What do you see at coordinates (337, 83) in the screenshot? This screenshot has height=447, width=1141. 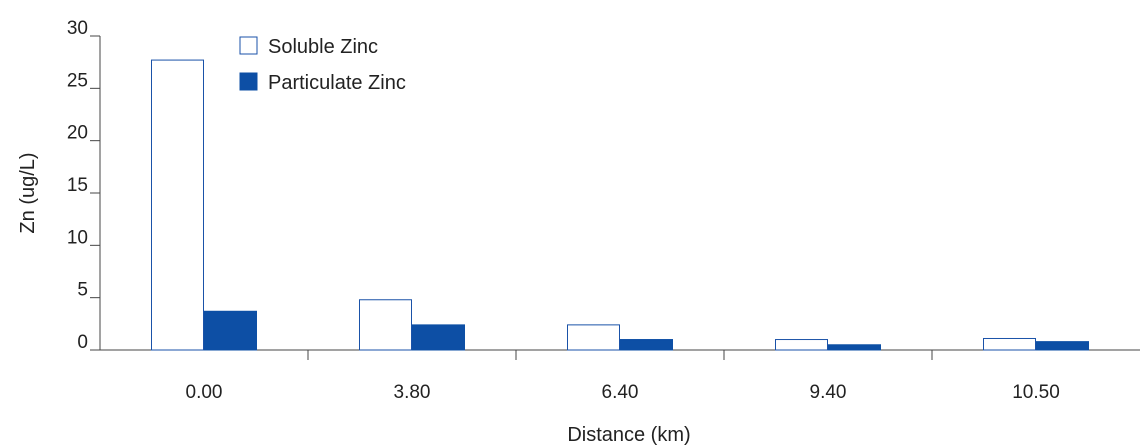 I see `legend-label-particulate-zinc: Particulate Zinc` at bounding box center [337, 83].